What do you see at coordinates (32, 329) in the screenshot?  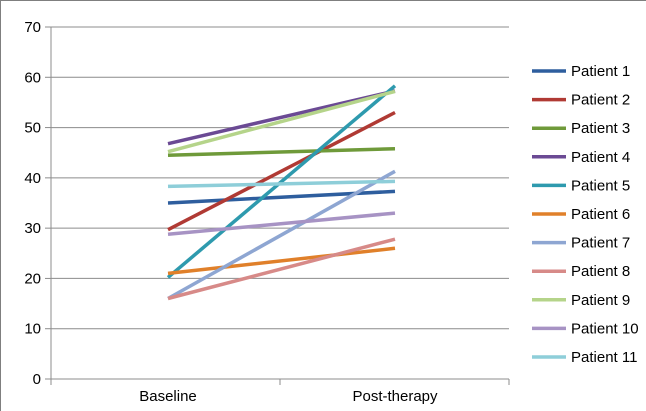 I see `y-tick-label: 10` at bounding box center [32, 329].